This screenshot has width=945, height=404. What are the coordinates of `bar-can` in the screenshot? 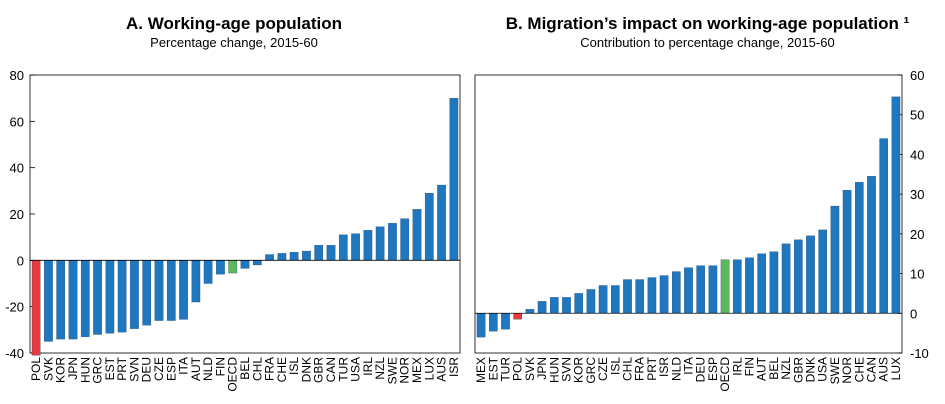 It's located at (331, 253).